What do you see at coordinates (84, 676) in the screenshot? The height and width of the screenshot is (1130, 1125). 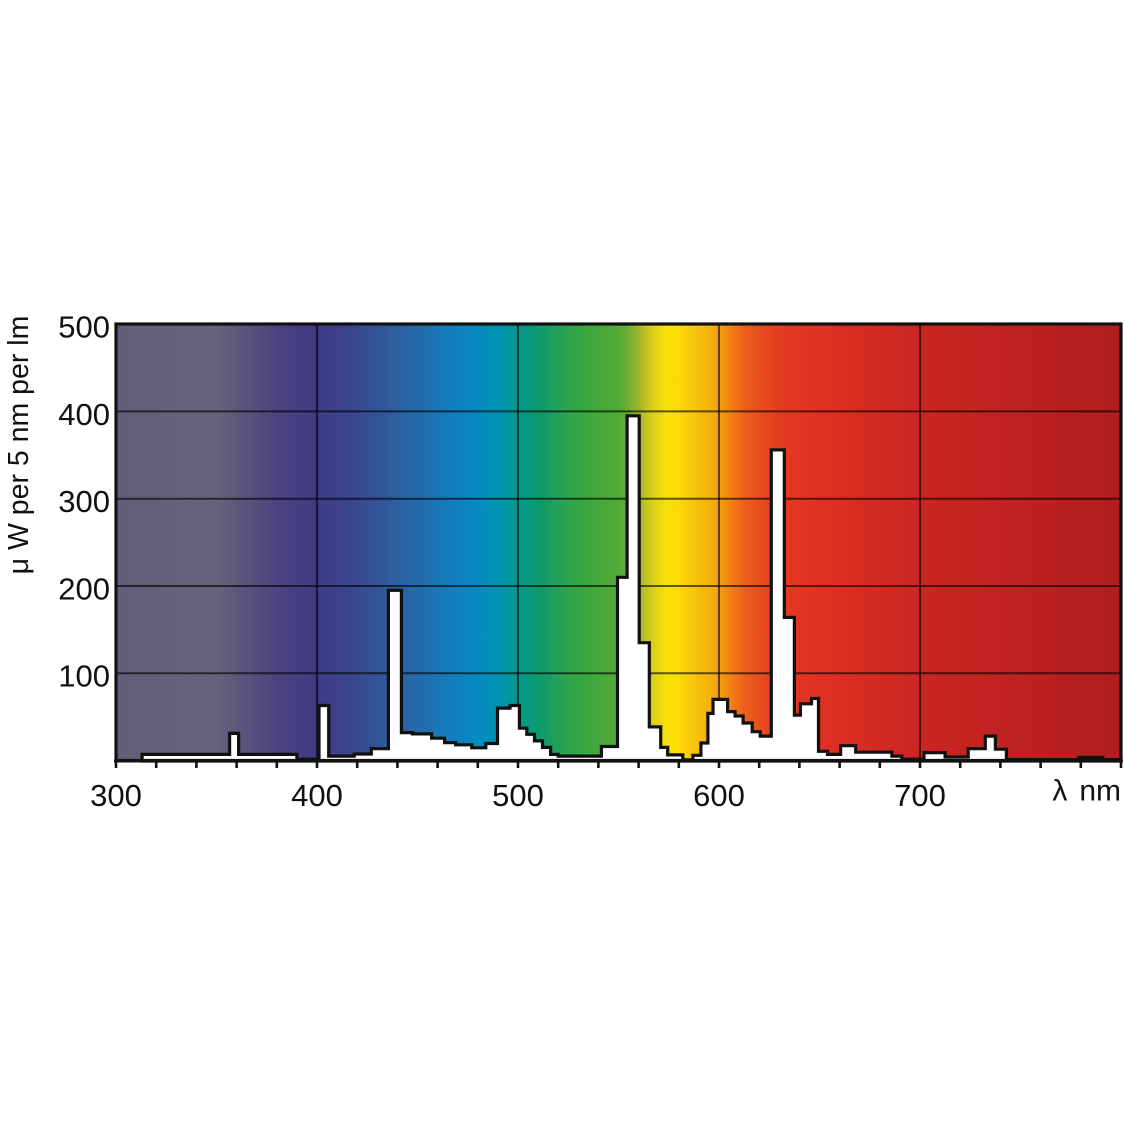 I see `svg-text: 100` at bounding box center [84, 676].